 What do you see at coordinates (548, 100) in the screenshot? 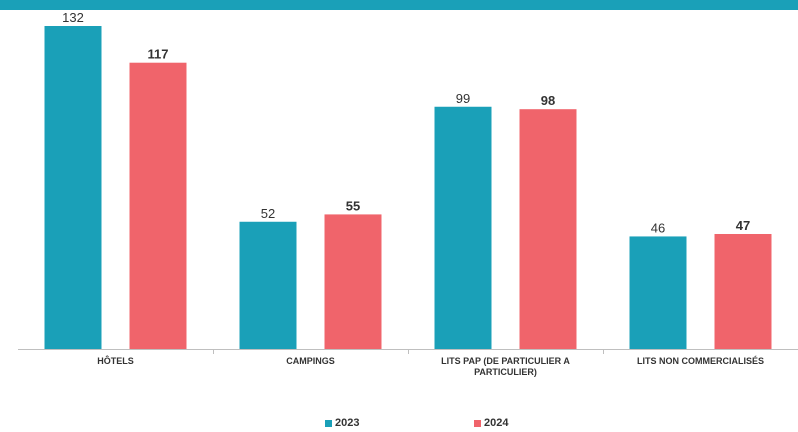
I see `data-label-2024-2: 98` at bounding box center [548, 100].